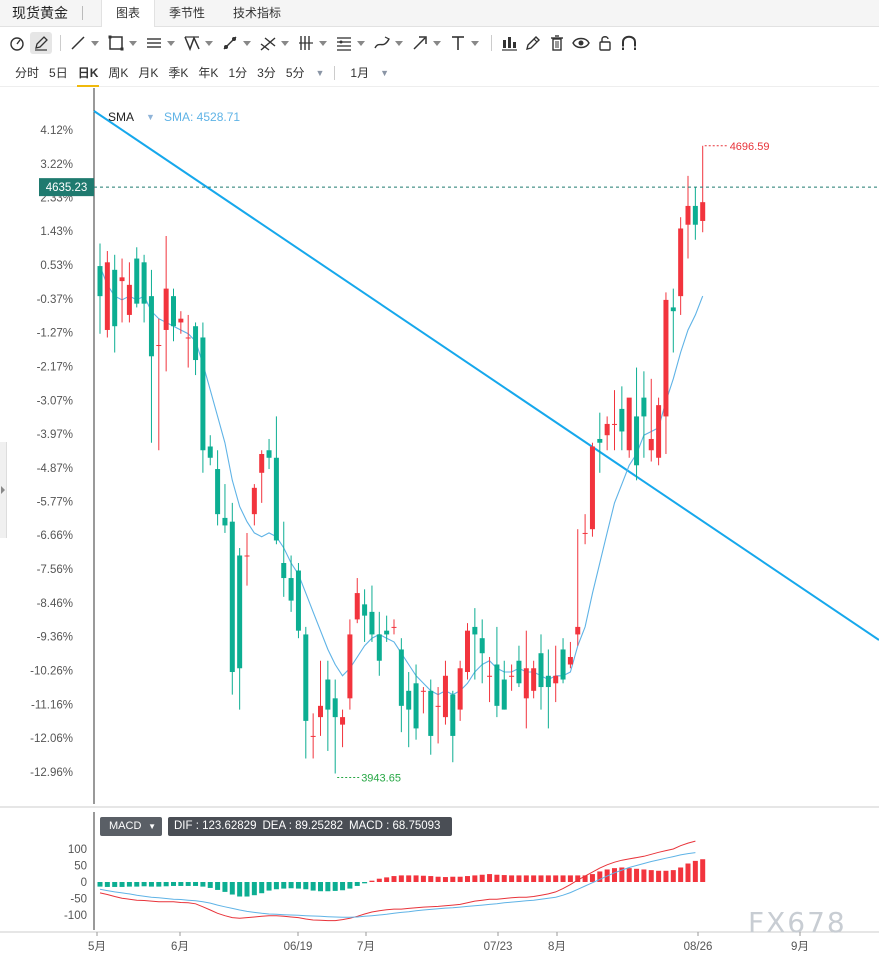 This screenshot has width=879, height=959. Describe the element at coordinates (238, 72) in the screenshot. I see `period-1min: 1分` at that location.